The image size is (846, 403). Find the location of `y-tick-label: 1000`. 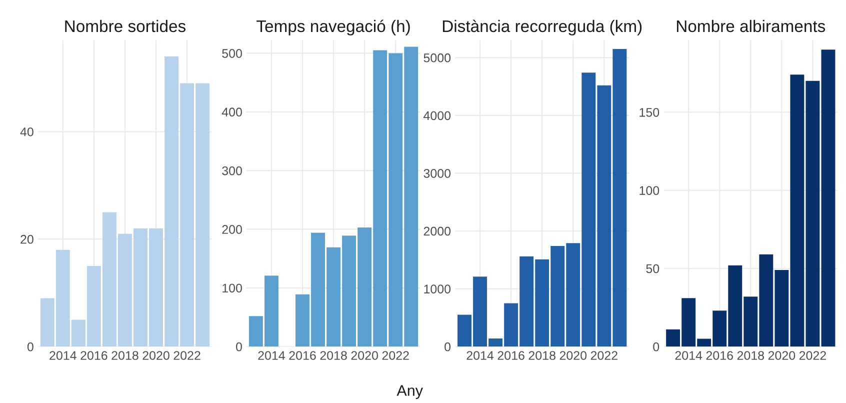

y-tick-label: 1000 is located at coordinates (437, 289).